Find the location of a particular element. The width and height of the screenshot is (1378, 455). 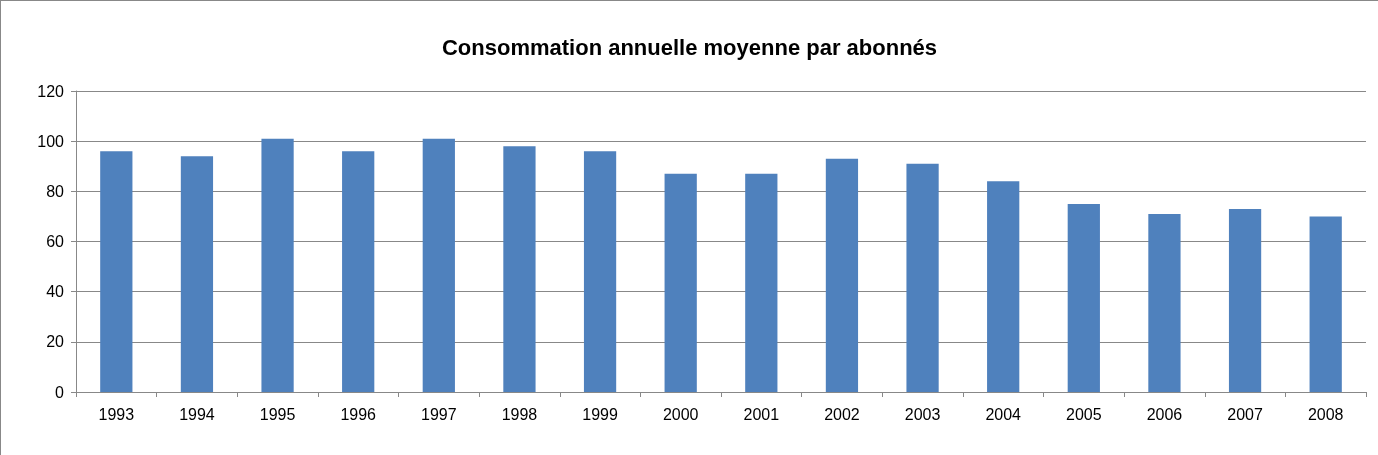

x-tick-label: 1995 is located at coordinates (277, 414).